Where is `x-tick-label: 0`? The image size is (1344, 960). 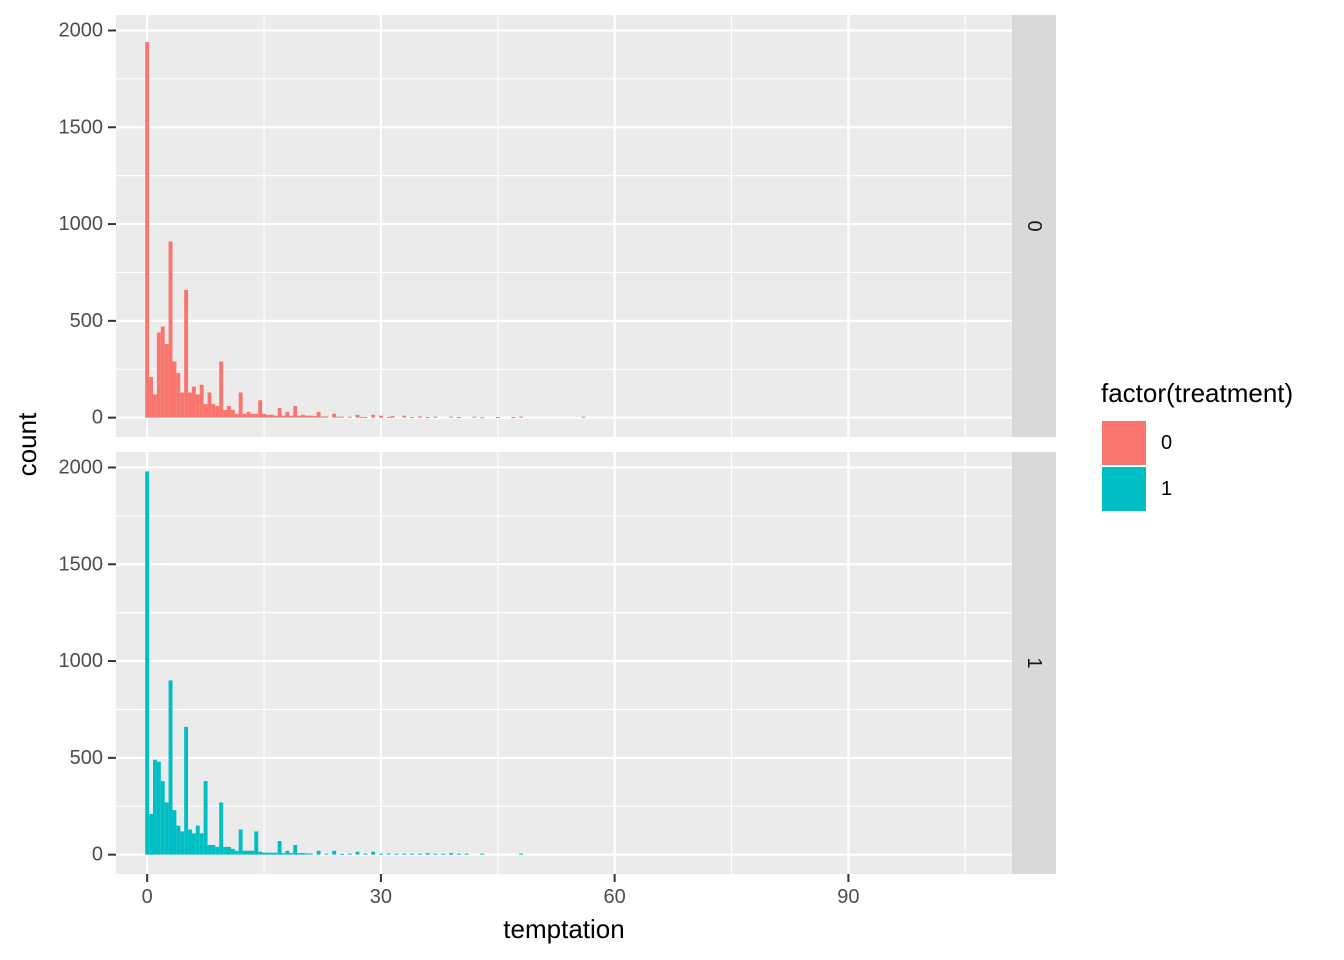 x-tick-label: 0 is located at coordinates (147, 897).